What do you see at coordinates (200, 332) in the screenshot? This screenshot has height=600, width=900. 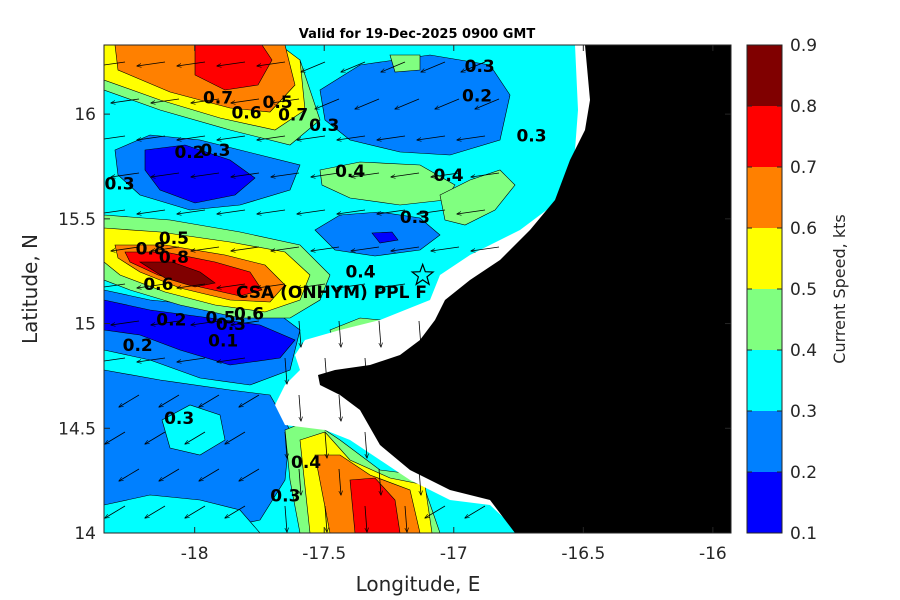 I see `band-0.1-0.2-west` at bounding box center [200, 332].